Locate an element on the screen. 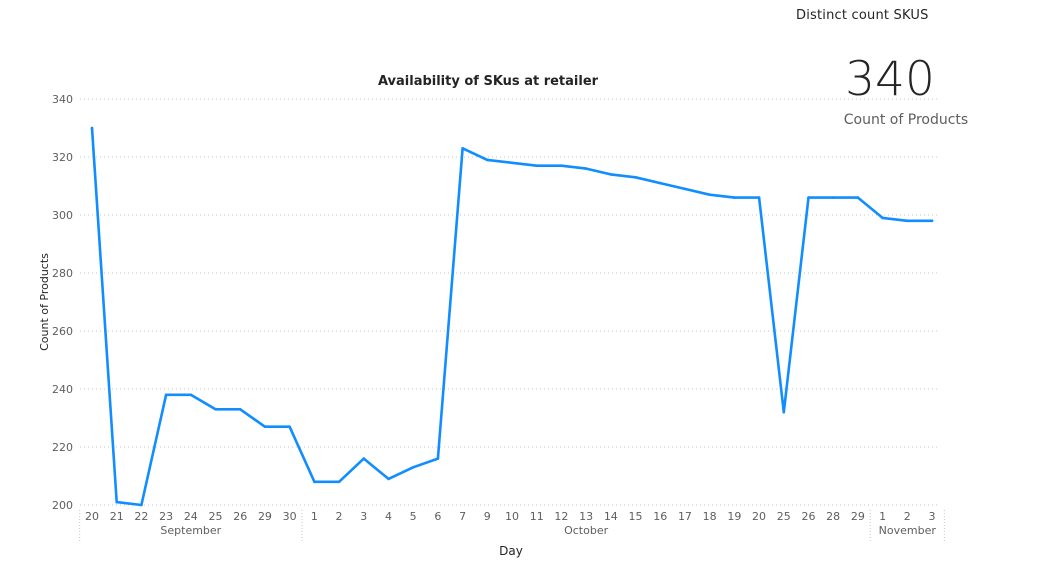 This screenshot has height=582, width=1047. x-tick-label: 18 is located at coordinates (710, 516).